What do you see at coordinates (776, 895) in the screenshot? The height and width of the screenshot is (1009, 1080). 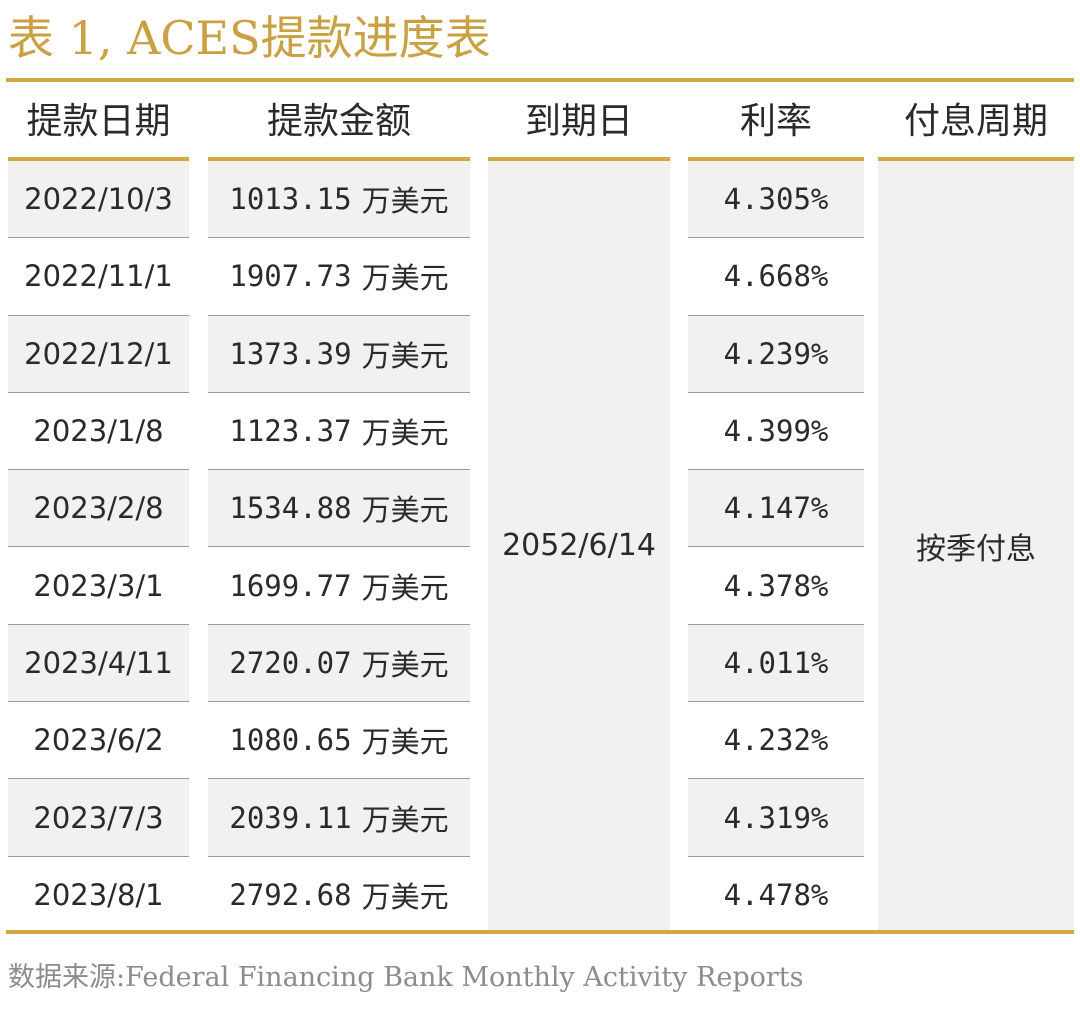 I see `rate-cell: 4.478%` at bounding box center [776, 895].